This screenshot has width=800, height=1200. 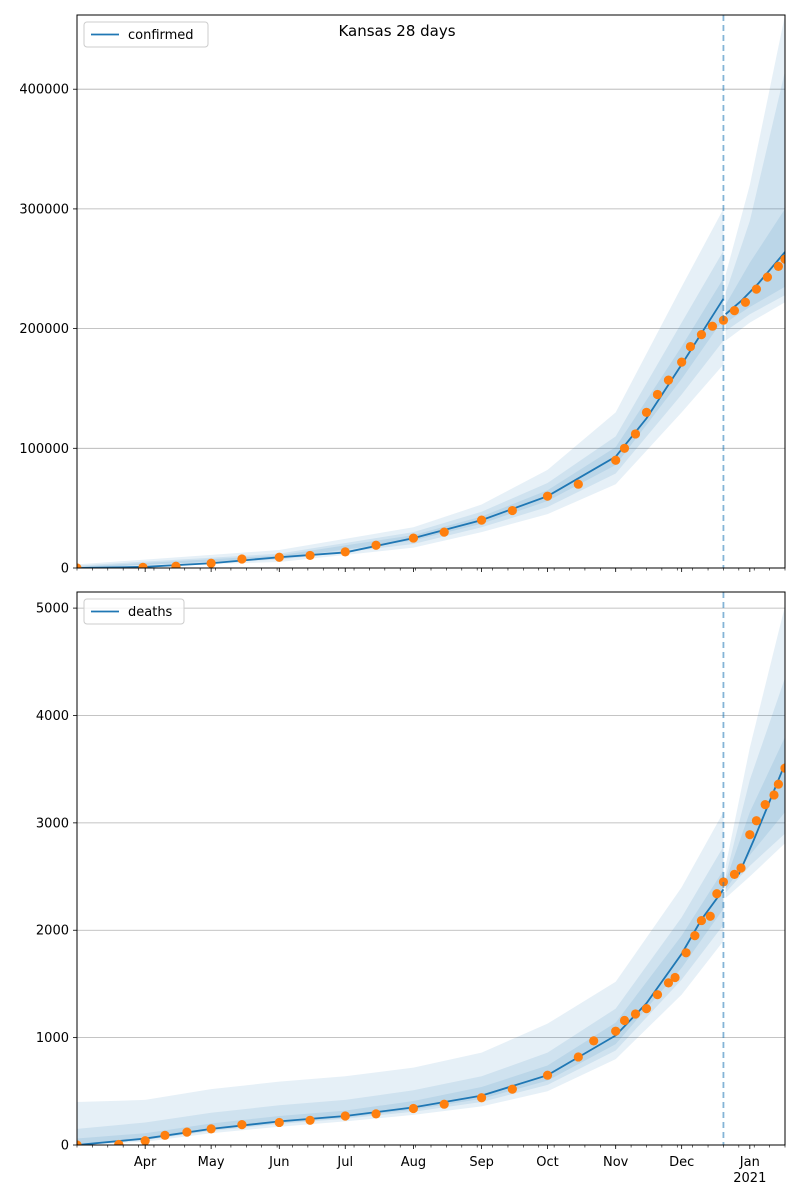 What do you see at coordinates (749, 1178) in the screenshot?
I see `x-year-label: 2021` at bounding box center [749, 1178].